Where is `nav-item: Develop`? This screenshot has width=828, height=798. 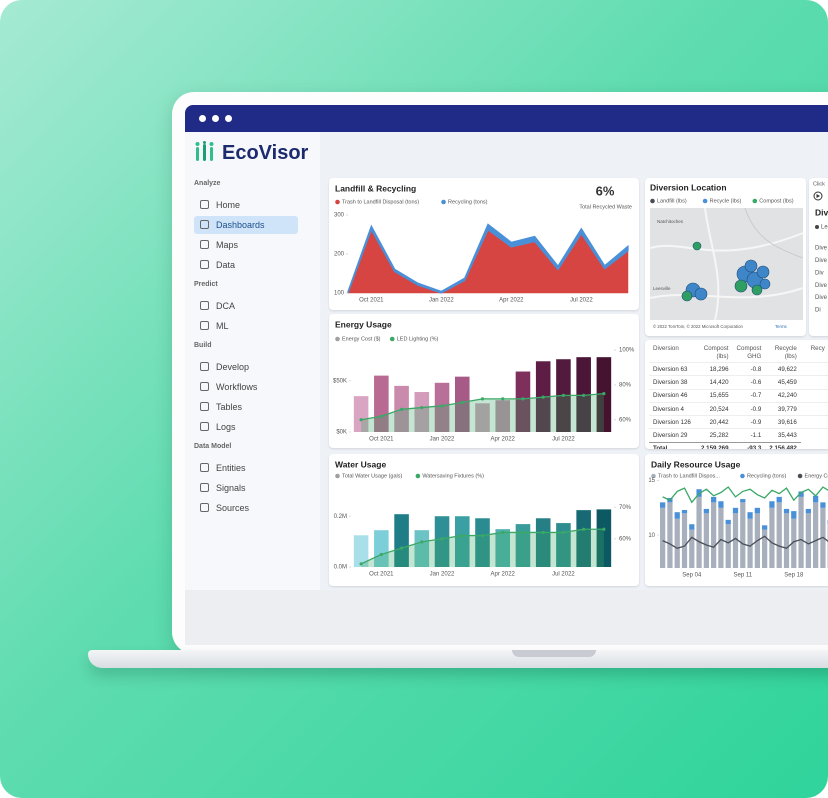
nav-item: Develop is located at coordinates (246, 367).